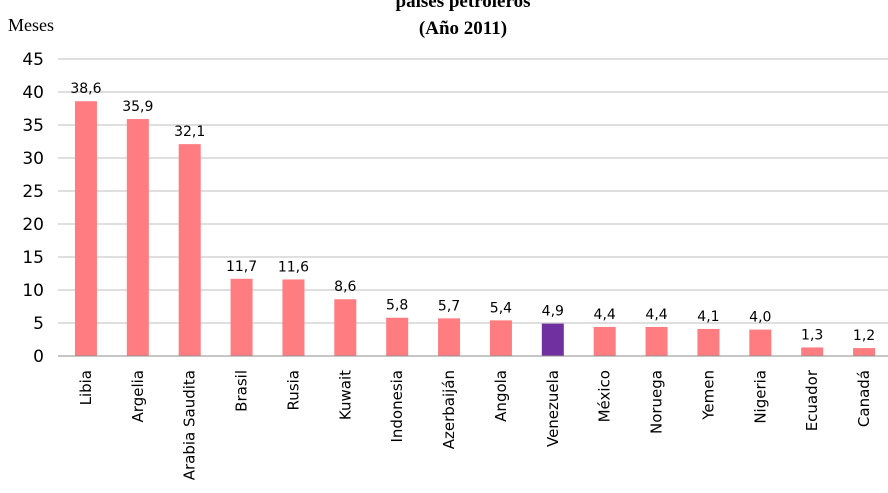 This screenshot has width=888, height=493. Describe the element at coordinates (137, 237) in the screenshot. I see `bar-argelia` at that location.